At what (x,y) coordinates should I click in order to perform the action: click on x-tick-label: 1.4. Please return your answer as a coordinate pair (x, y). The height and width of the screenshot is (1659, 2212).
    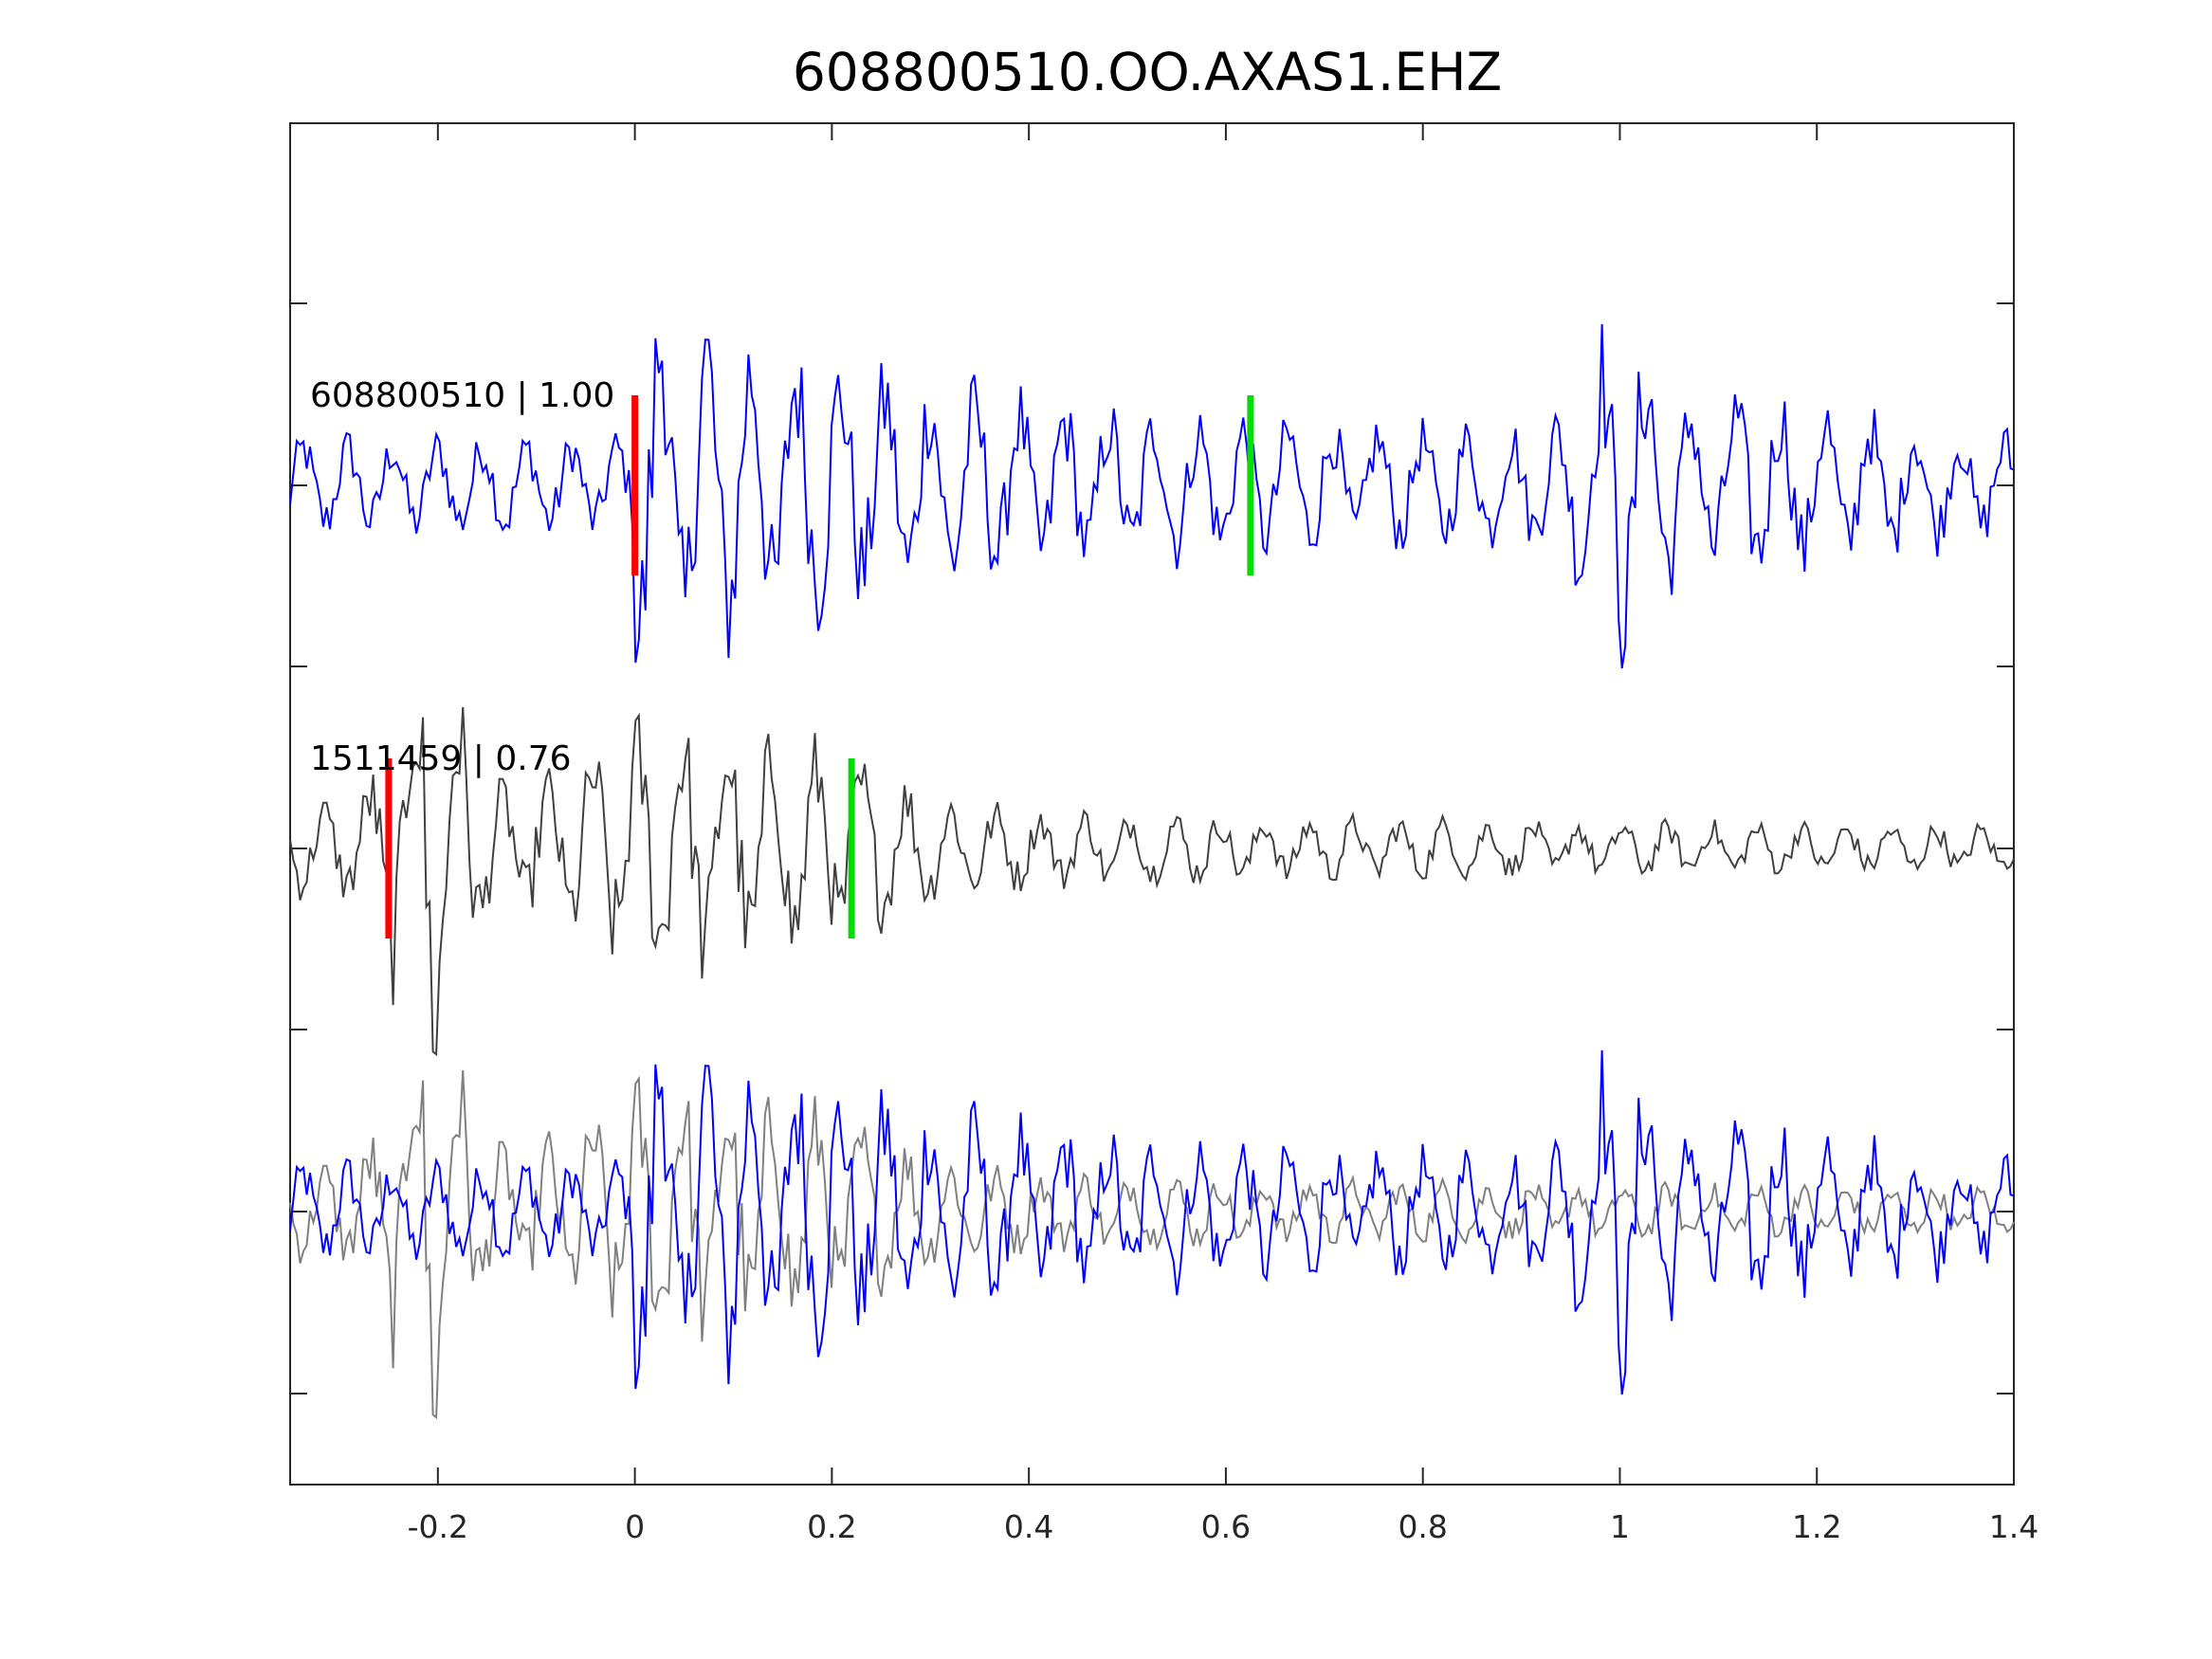
    Looking at the image, I should click on (2013, 1526).